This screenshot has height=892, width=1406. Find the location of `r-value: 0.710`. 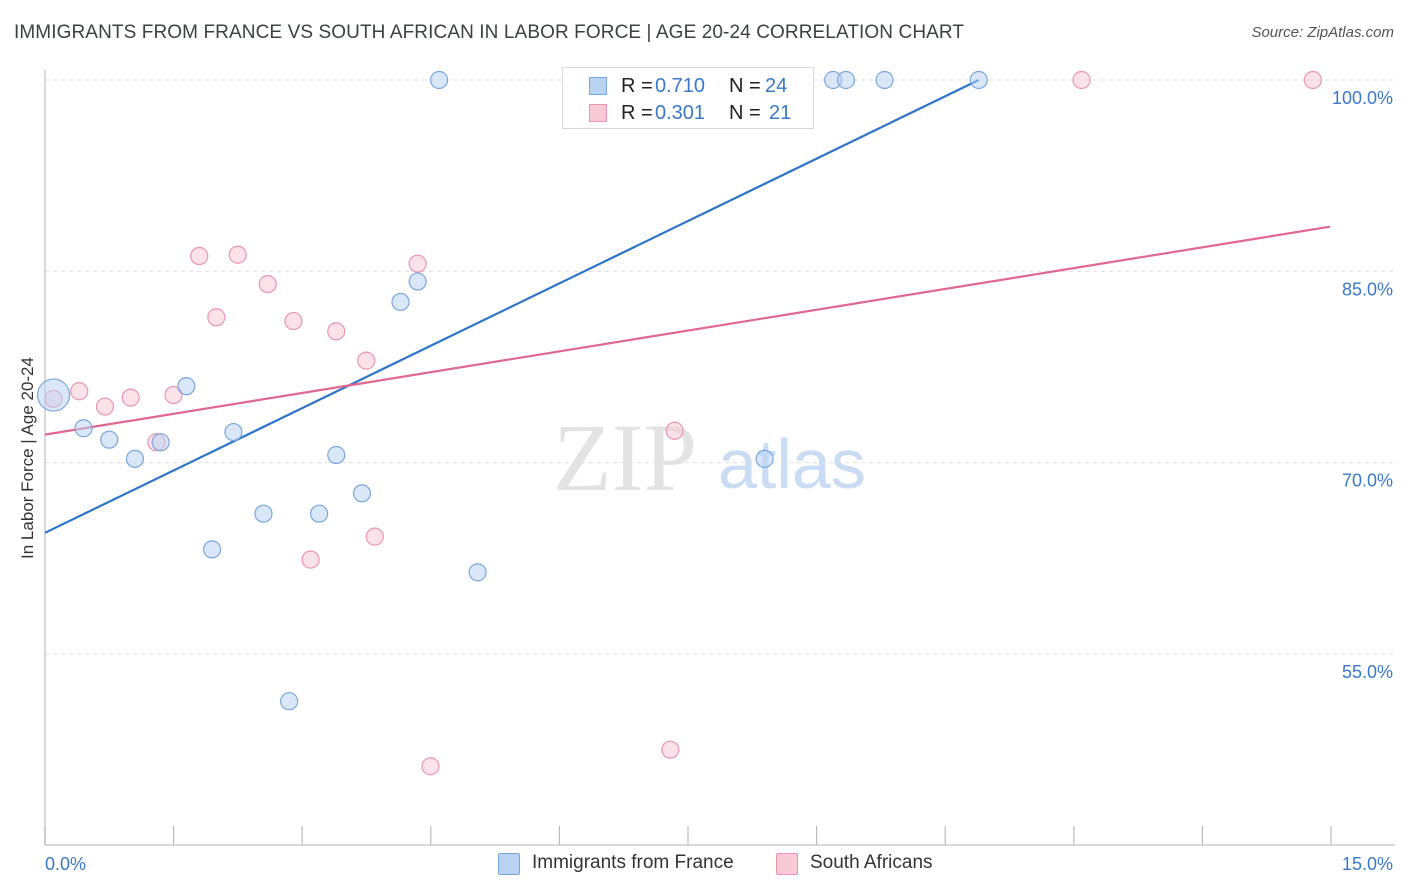

r-value: 0.710 is located at coordinates (680, 86).